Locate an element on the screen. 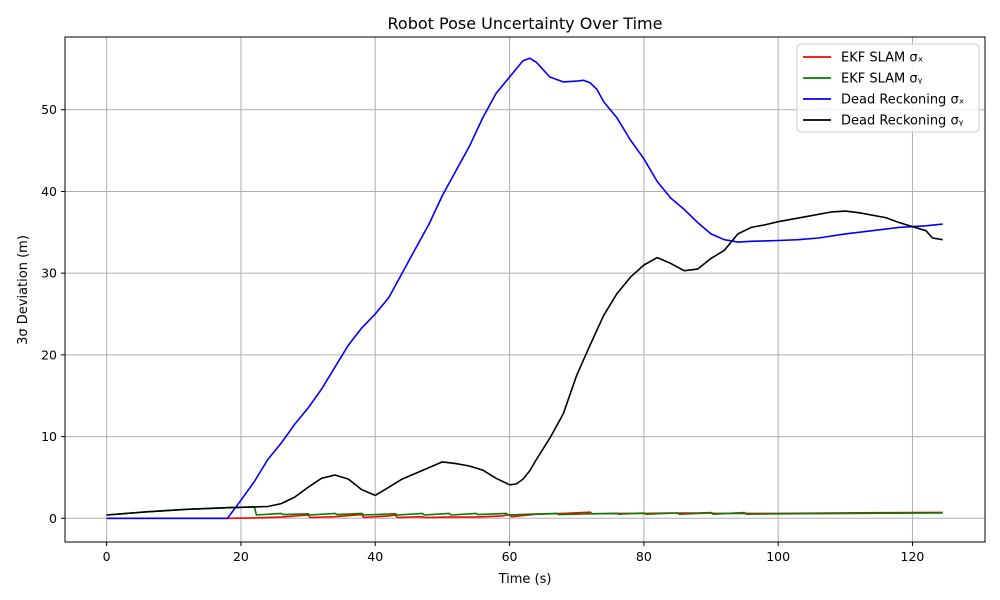  y-tick-label: 40 is located at coordinates (49, 191).